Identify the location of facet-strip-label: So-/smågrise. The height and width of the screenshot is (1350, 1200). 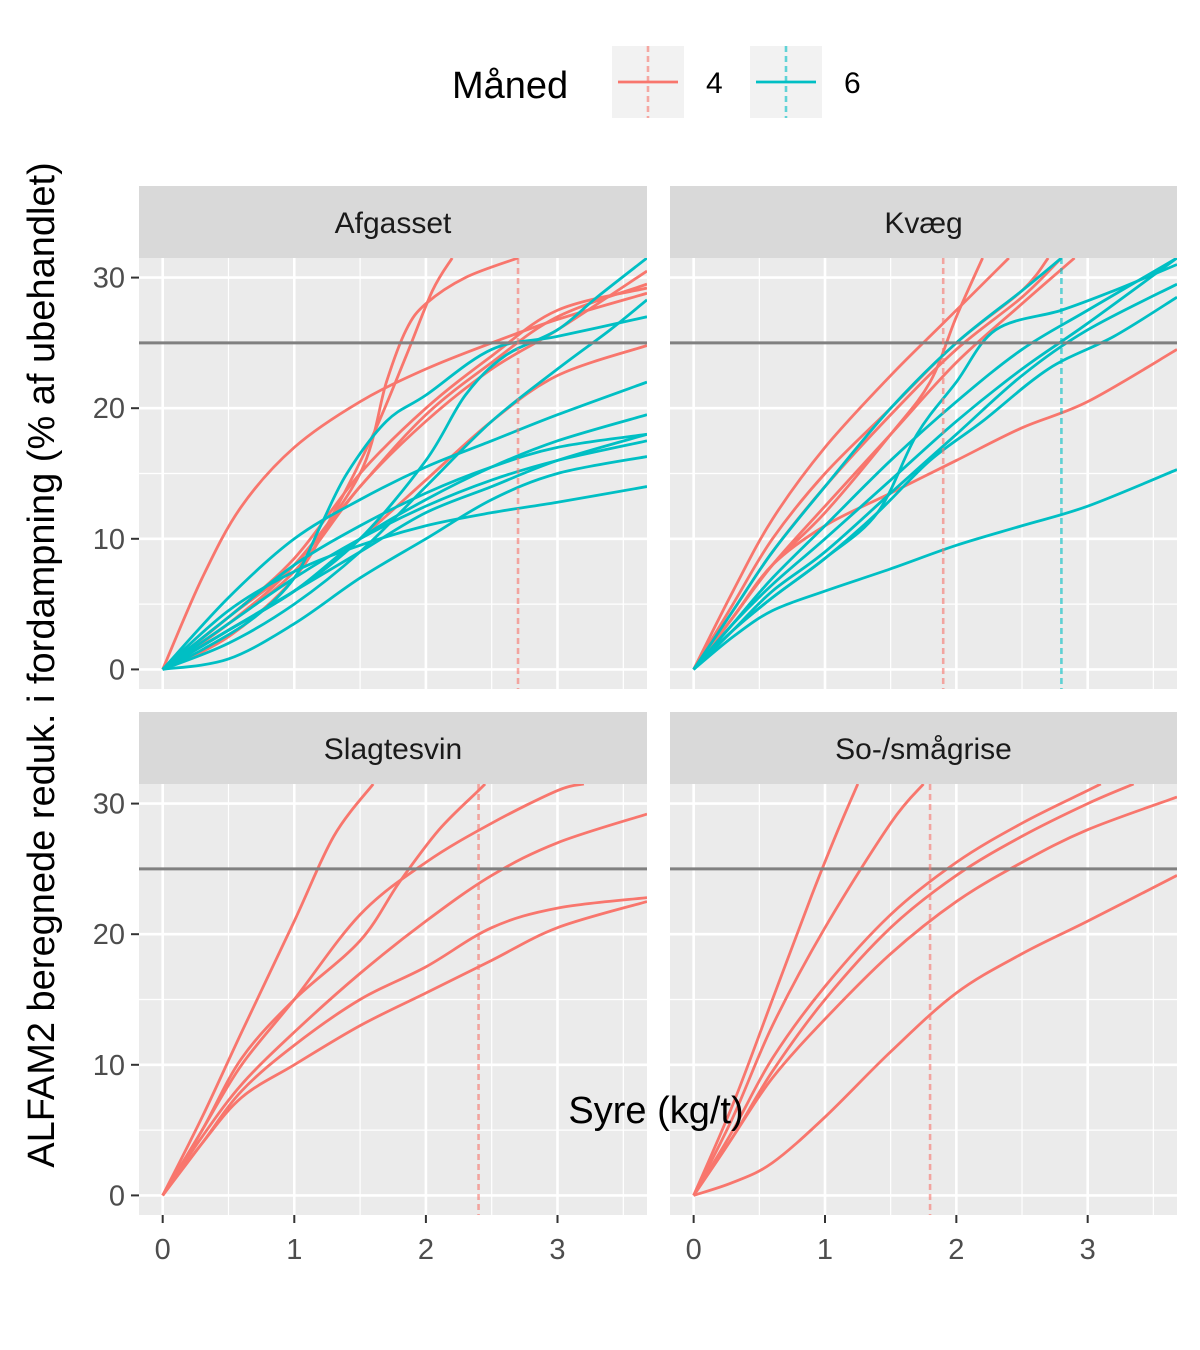
(923, 749).